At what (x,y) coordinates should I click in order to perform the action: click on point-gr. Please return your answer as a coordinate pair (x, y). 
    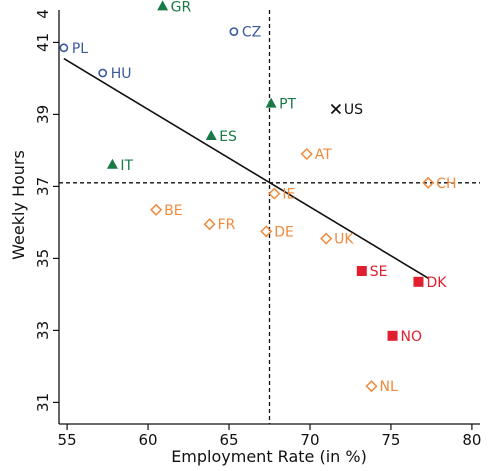
    Looking at the image, I should click on (163, 5).